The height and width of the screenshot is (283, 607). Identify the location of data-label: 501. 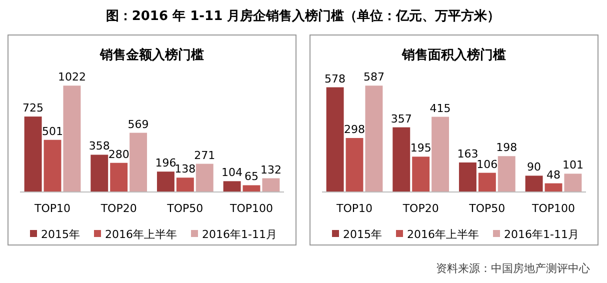
(53, 131).